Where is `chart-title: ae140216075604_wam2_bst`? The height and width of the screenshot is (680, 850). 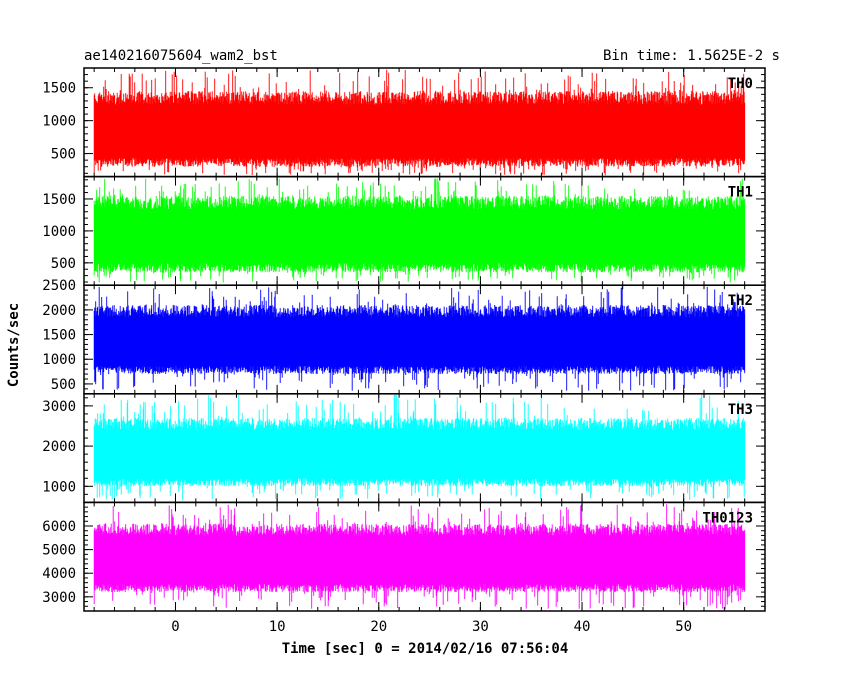 chart-title: ae140216075604_wam2_bst is located at coordinates (181, 56).